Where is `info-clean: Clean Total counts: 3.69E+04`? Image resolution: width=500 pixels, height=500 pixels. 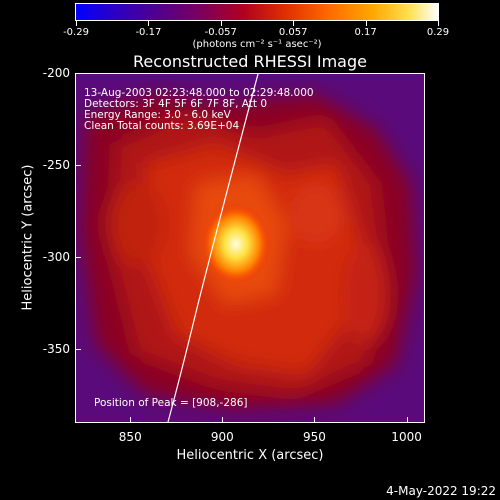 info-clean: Clean Total counts: 3.69E+04 is located at coordinates (162, 126).